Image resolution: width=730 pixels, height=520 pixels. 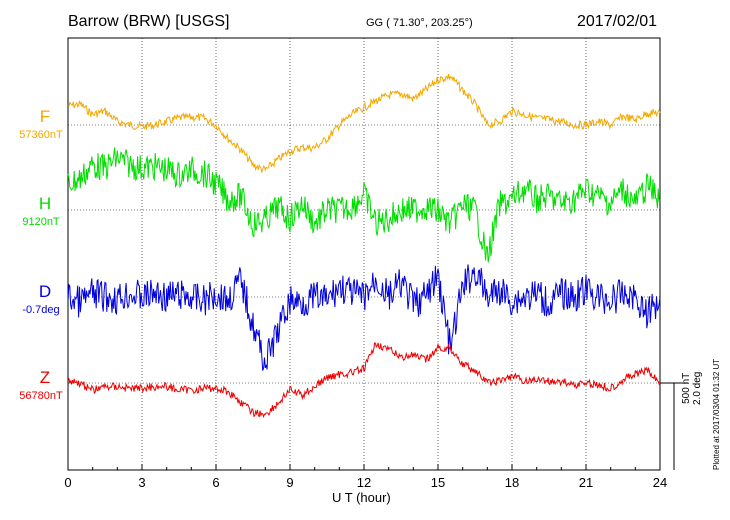 What do you see at coordinates (45, 203) in the screenshot?
I see `component-label-h: H` at bounding box center [45, 203].